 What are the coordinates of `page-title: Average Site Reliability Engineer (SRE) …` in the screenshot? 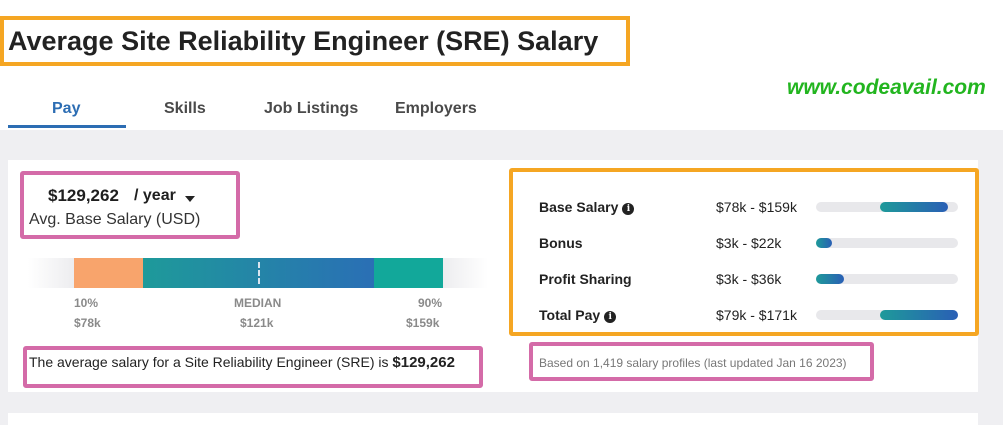 It's located at (303, 41).